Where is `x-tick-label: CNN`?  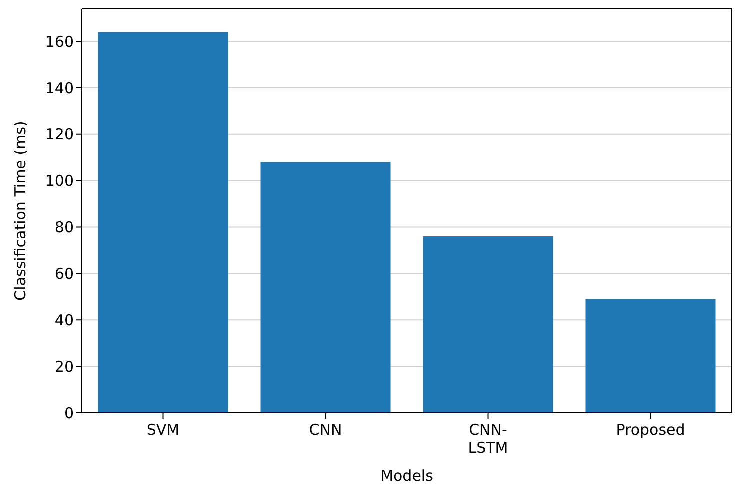
x-tick-label: CNN is located at coordinates (325, 430).